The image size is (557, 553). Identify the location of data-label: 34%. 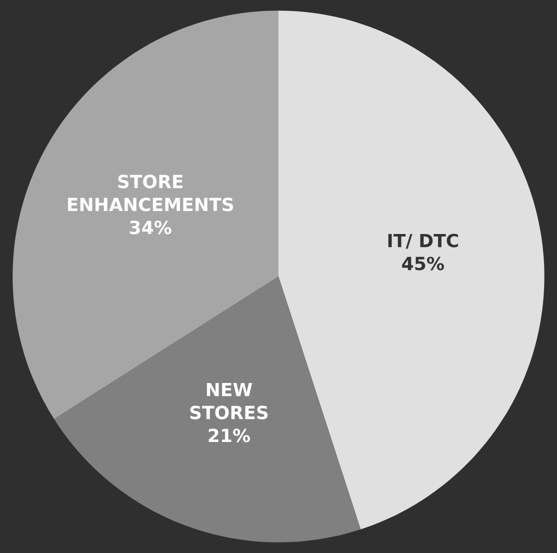
(151, 227).